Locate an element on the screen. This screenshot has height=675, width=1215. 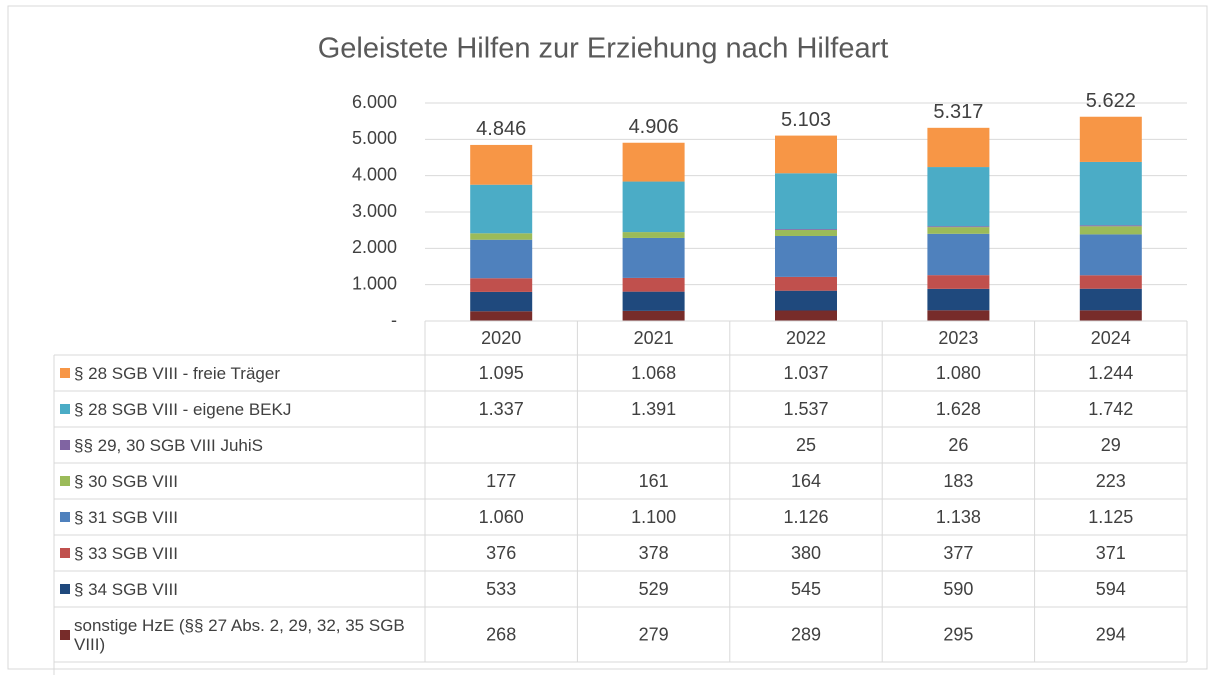
legend-item: § 28 SGB VIII - eigene BEKJ is located at coordinates (240, 409).